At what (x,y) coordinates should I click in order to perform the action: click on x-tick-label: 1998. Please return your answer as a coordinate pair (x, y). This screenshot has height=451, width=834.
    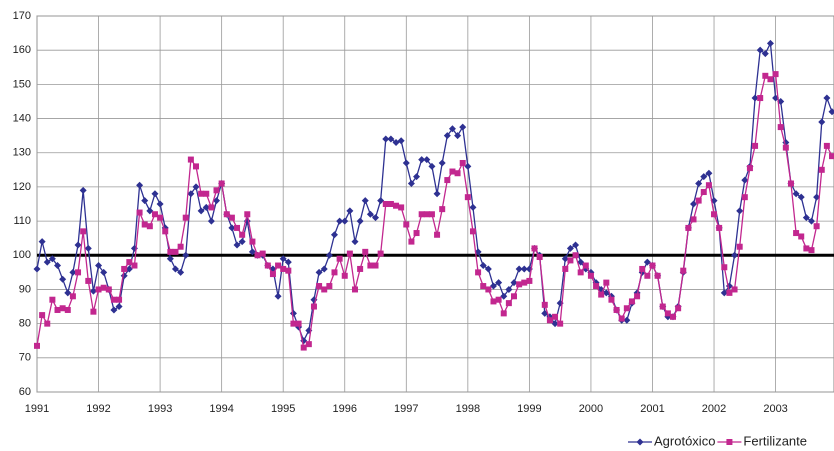
    Looking at the image, I should click on (468, 409).